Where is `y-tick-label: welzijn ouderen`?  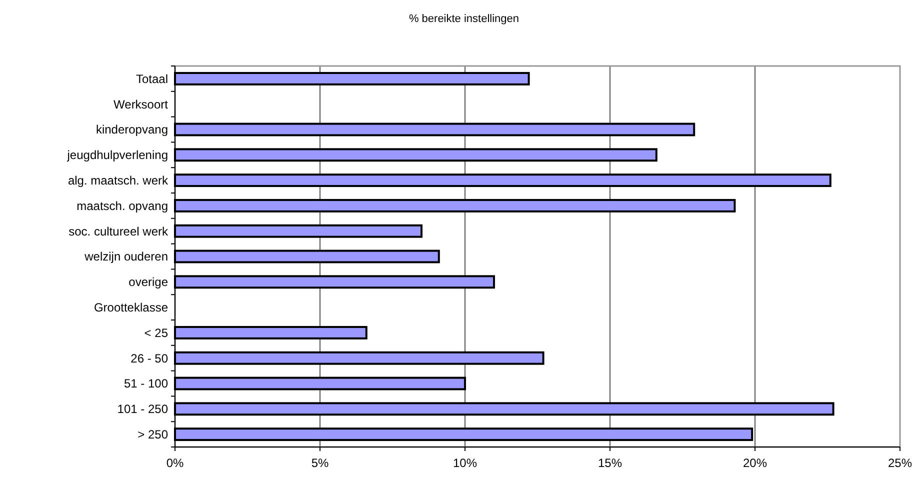 y-tick-label: welzijn ouderen is located at coordinates (126, 257).